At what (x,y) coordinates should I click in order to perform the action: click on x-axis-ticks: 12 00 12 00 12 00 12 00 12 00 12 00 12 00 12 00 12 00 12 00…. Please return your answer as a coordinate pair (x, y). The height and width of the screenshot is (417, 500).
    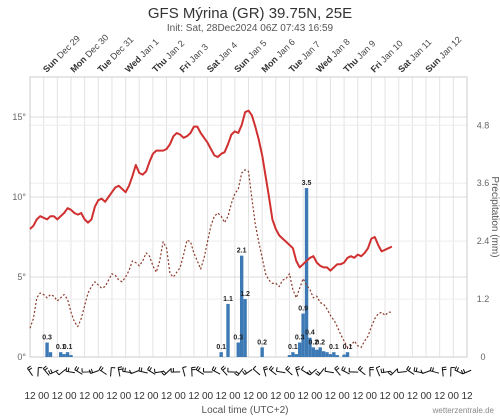
    Looking at the image, I should click on (248, 396).